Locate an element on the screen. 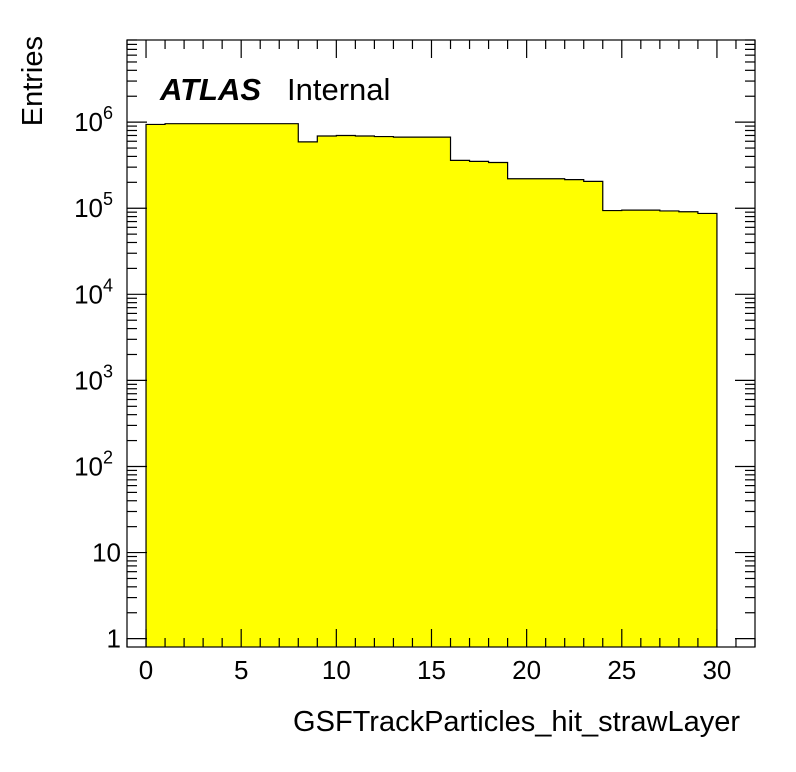 The width and height of the screenshot is (796, 772). y-tick-label: 10⁵ is located at coordinates (93, 206).